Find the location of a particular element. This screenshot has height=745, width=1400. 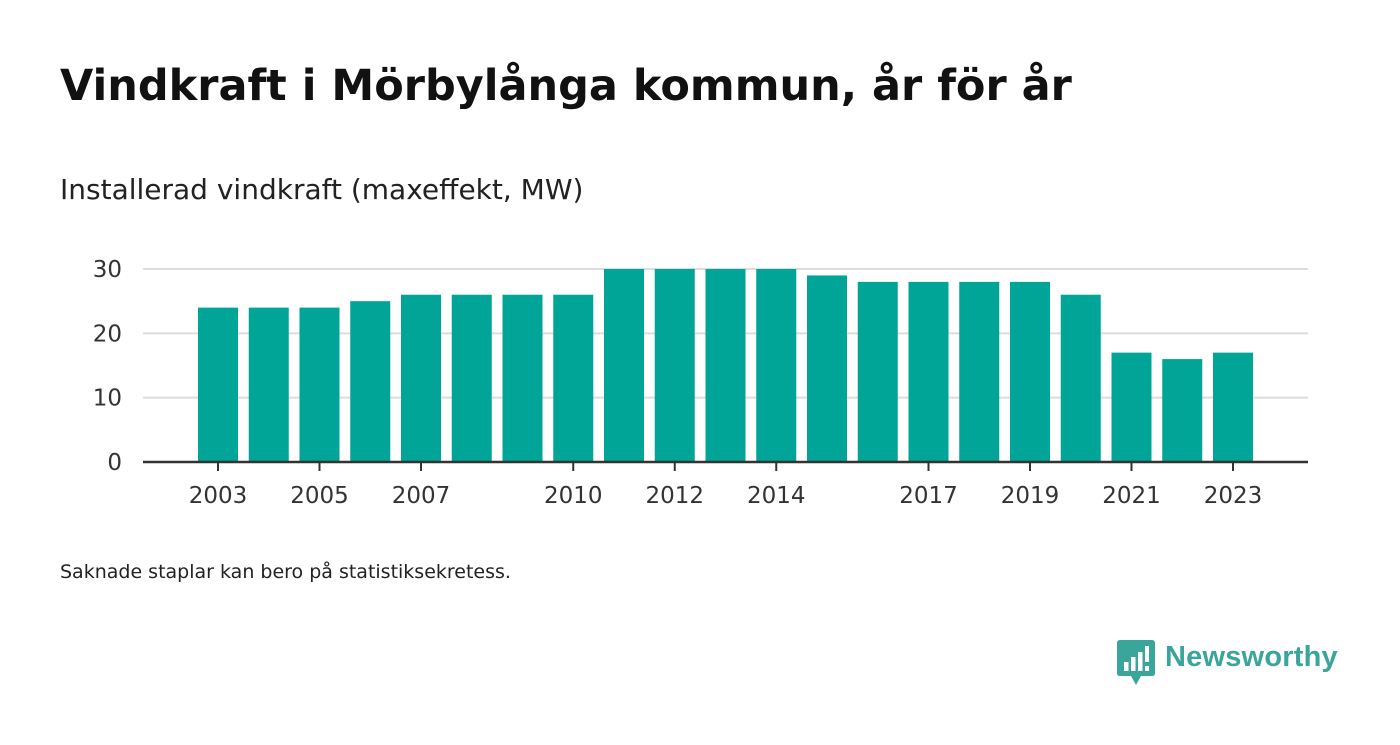

bar-2016 is located at coordinates (877, 371).